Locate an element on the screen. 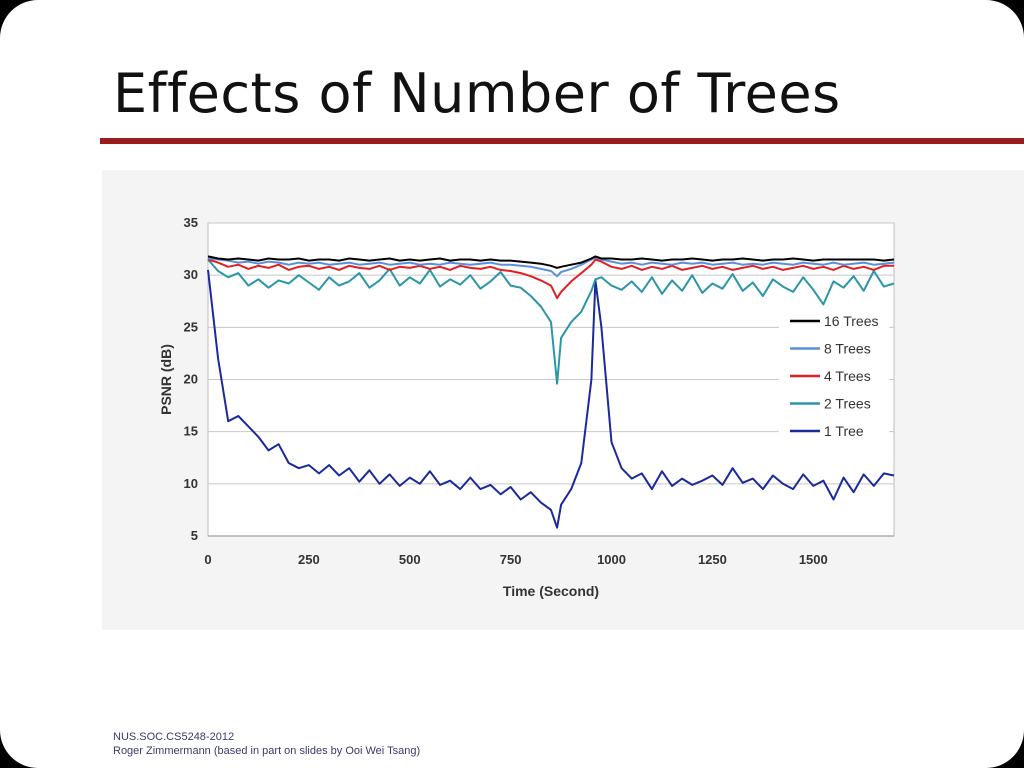 This screenshot has height=768, width=1024. y-tick-label: 15 is located at coordinates (191, 431).